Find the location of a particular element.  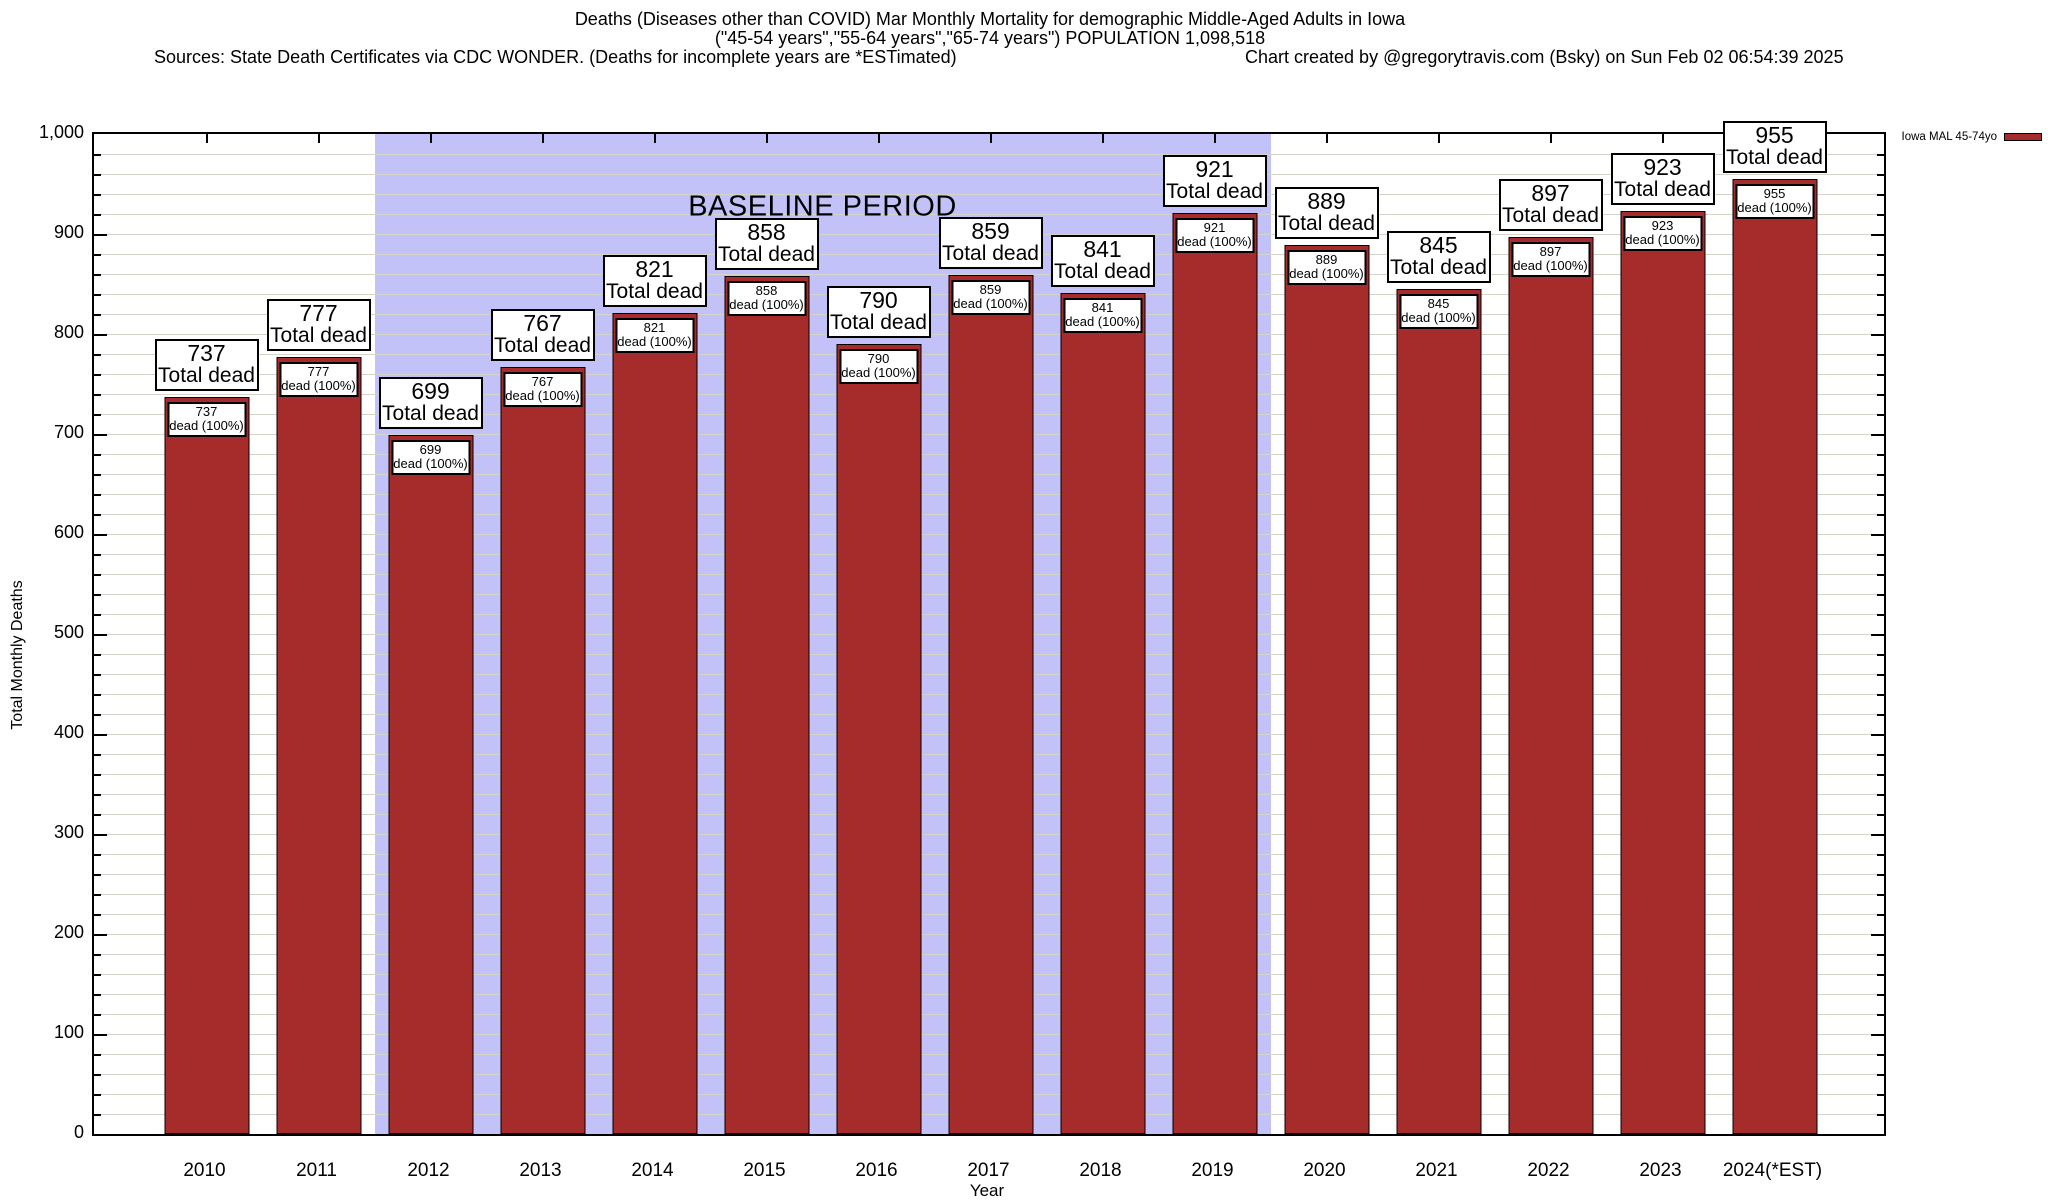

bar-2012 is located at coordinates (430, 784).